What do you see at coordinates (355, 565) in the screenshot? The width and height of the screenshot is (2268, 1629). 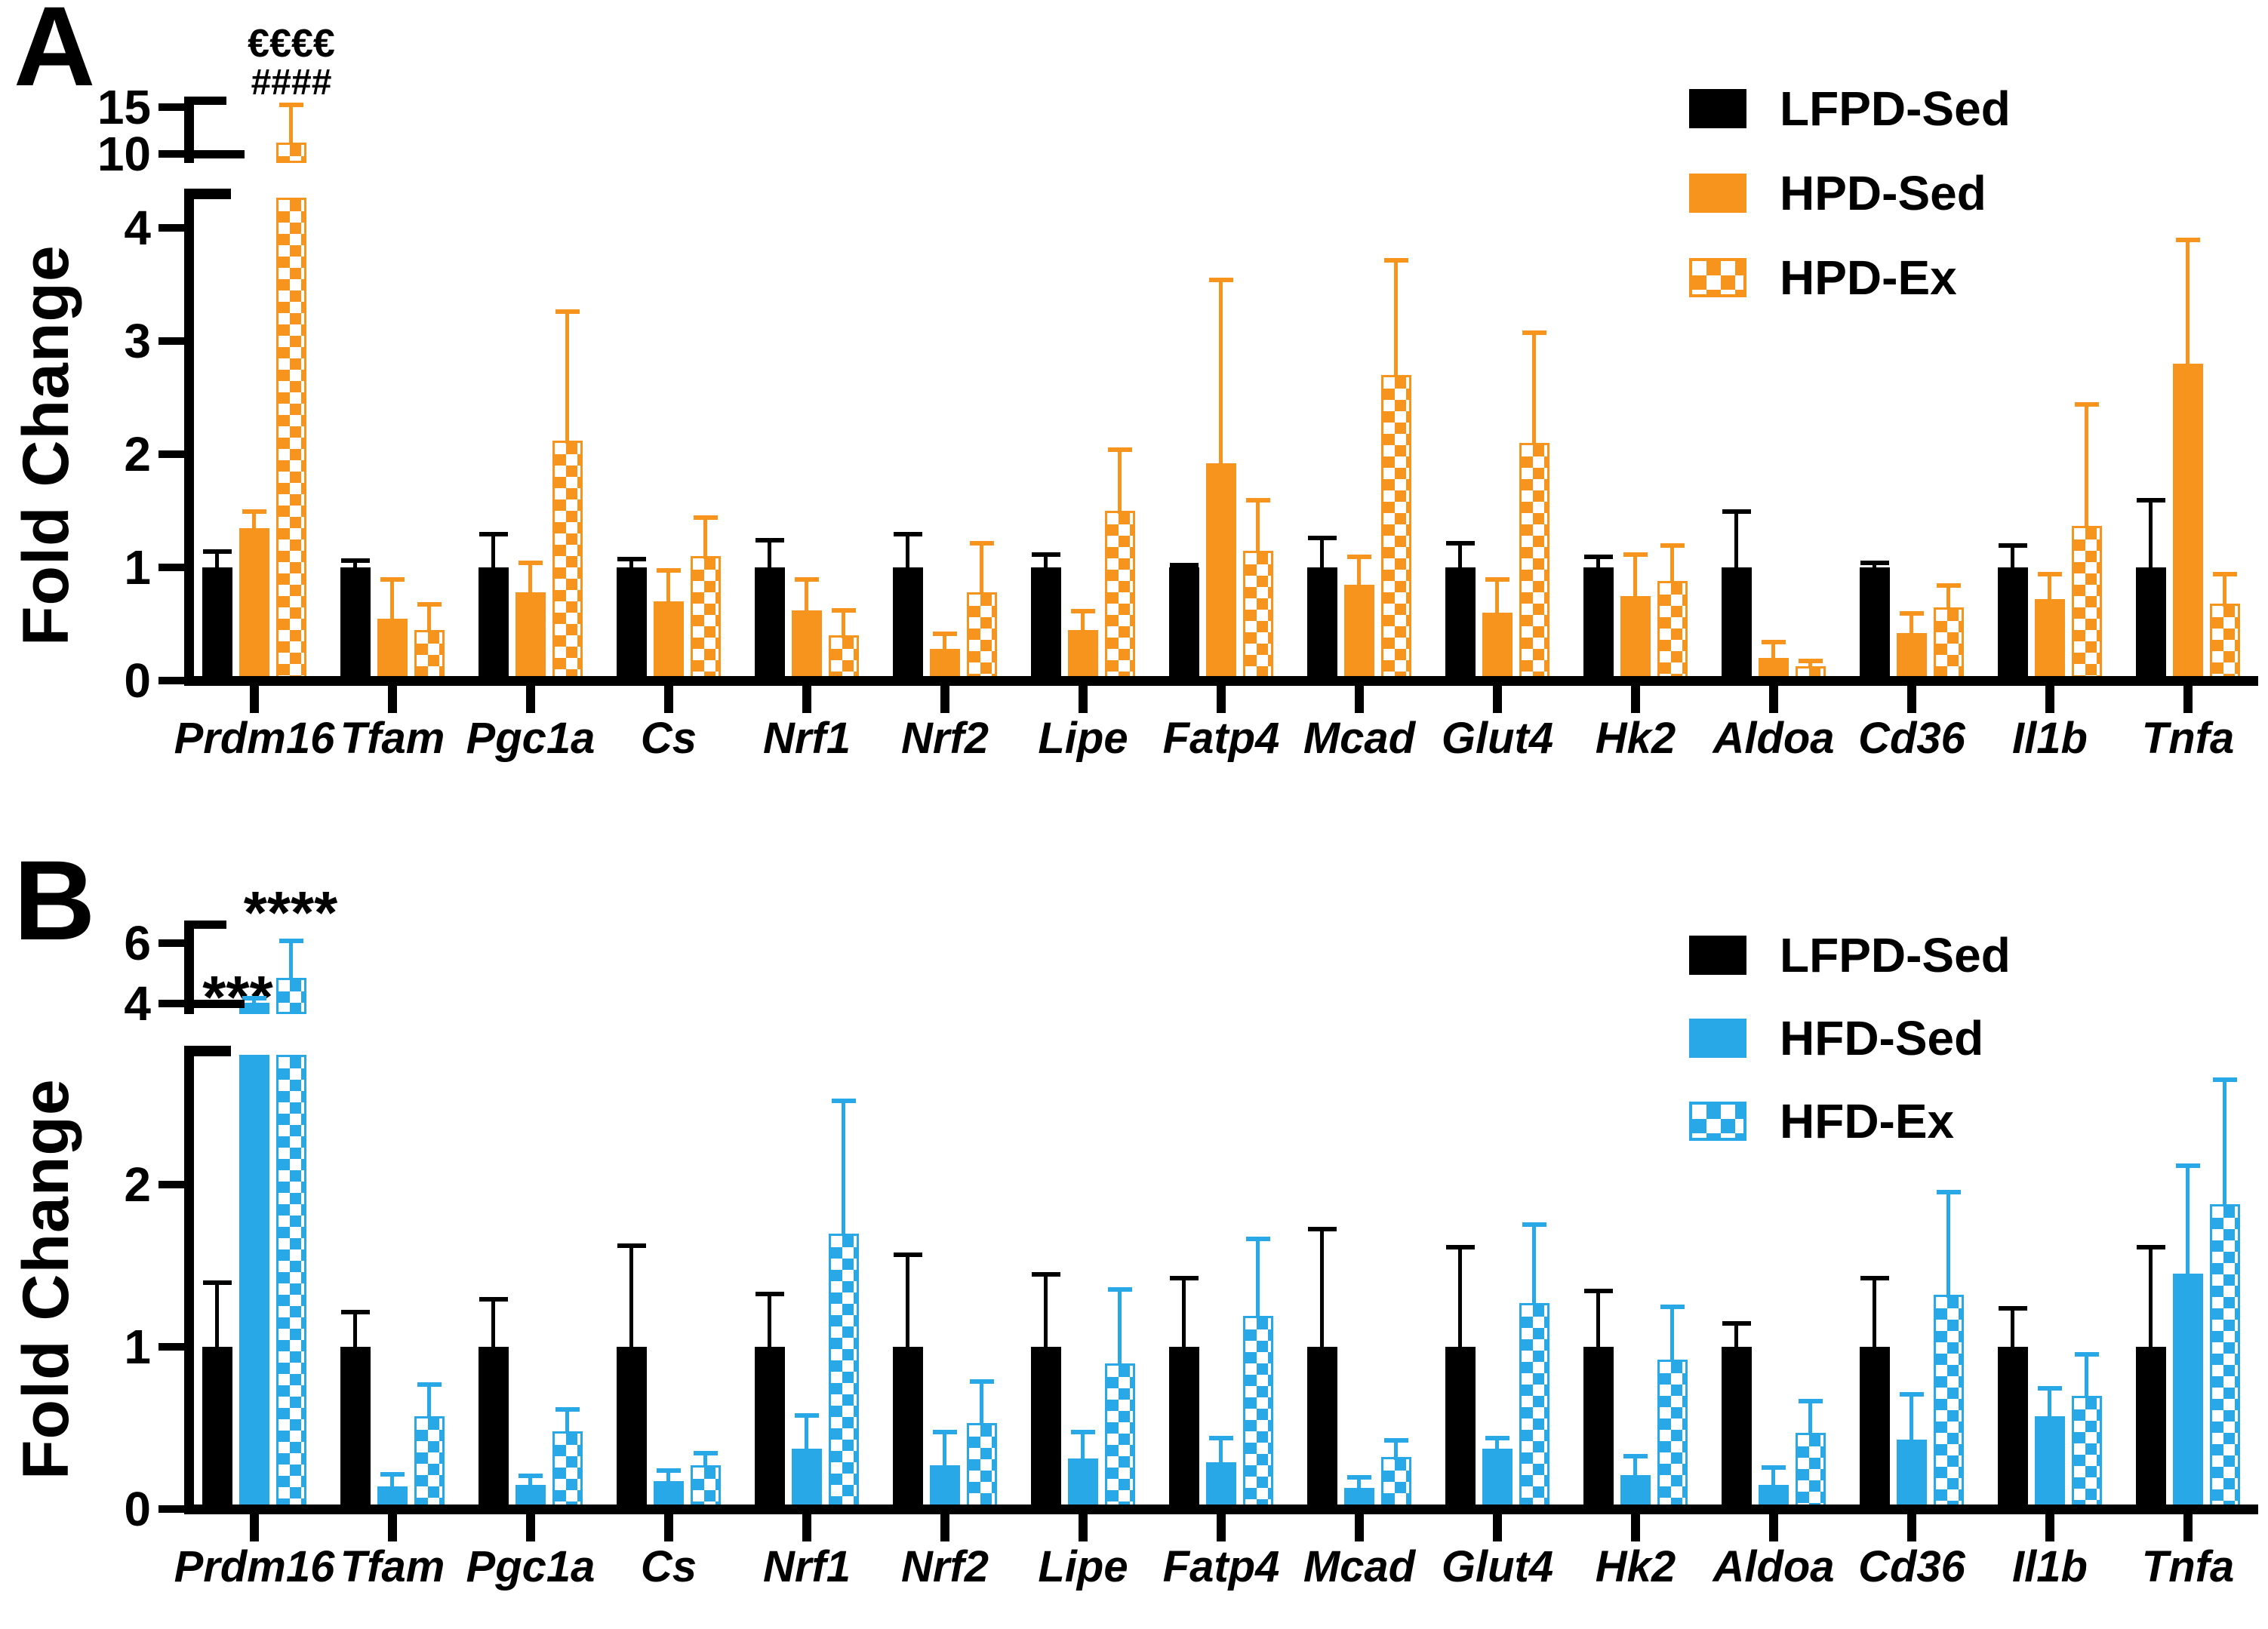 I see `error-stem-a-Tfam-LFPD-Sed` at bounding box center [355, 565].